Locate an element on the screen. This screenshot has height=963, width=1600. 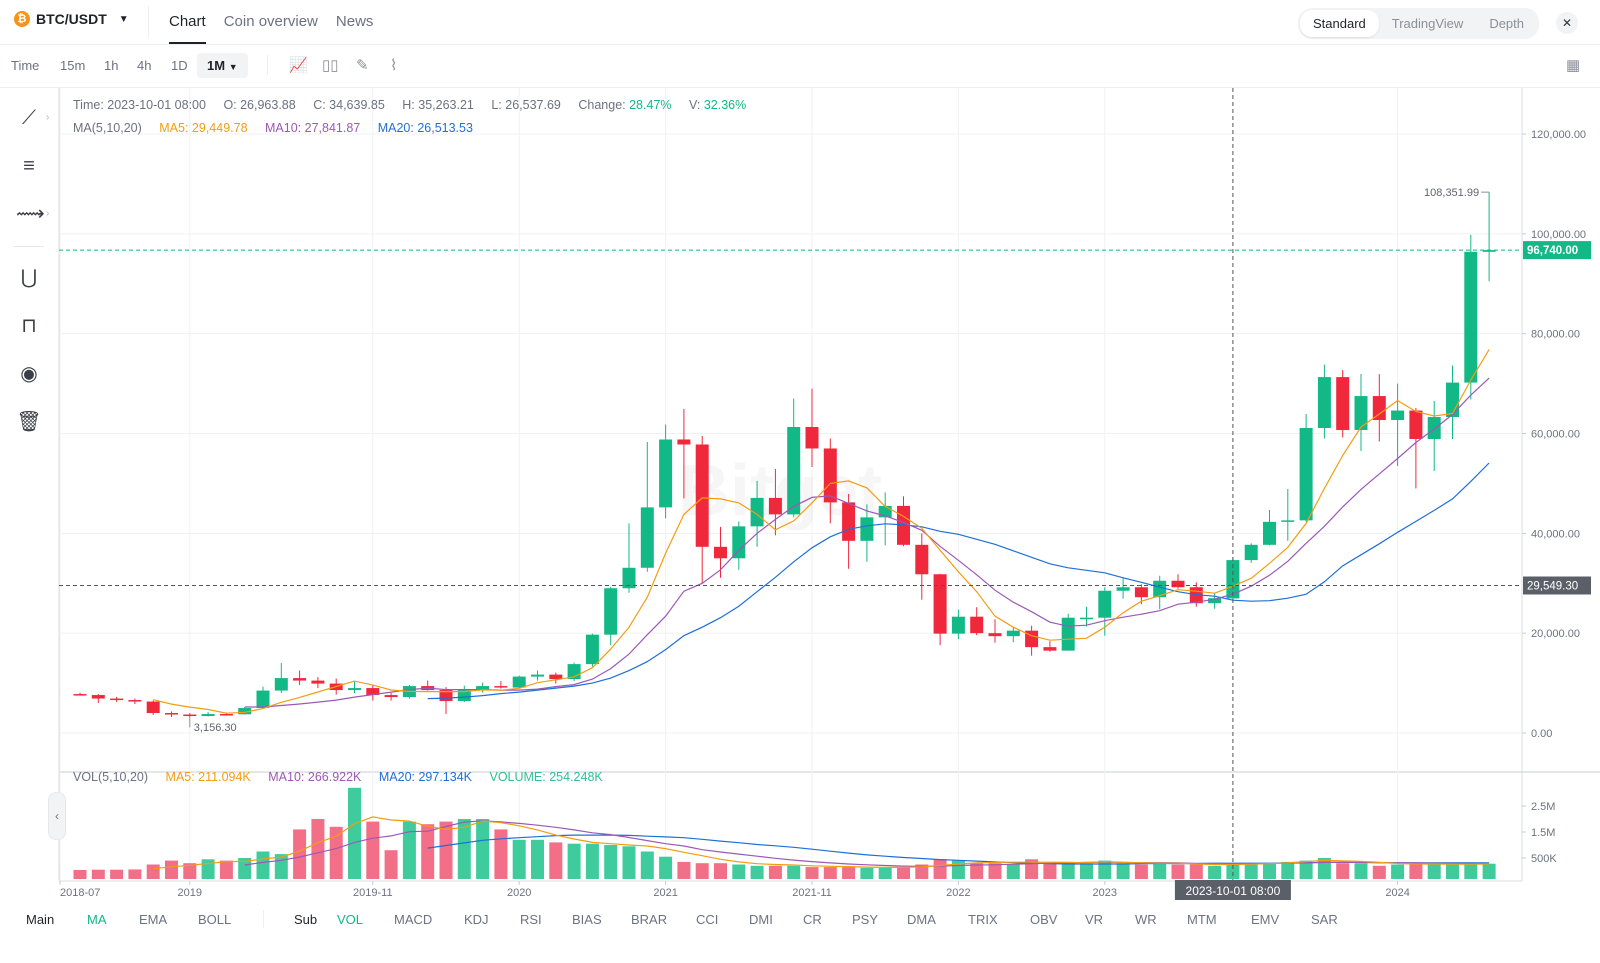
fibonacci-icon: ≡ is located at coordinates (29, 166).